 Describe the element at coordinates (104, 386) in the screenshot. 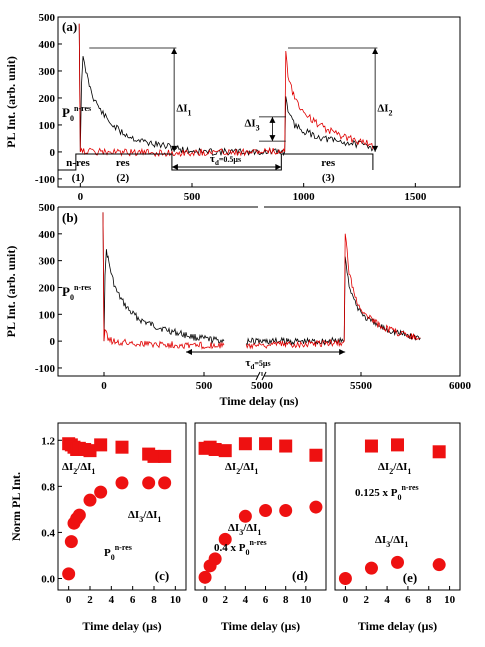

I see `panel-b-xtick-label-0: 0` at that location.